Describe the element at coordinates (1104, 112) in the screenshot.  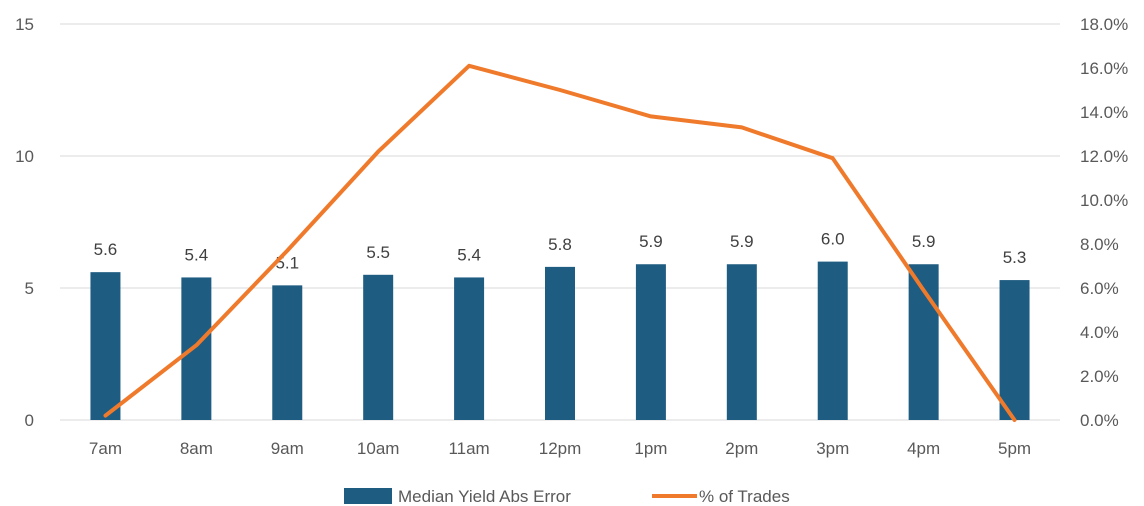
I see `right-tick-label: 14.0%` at that location.